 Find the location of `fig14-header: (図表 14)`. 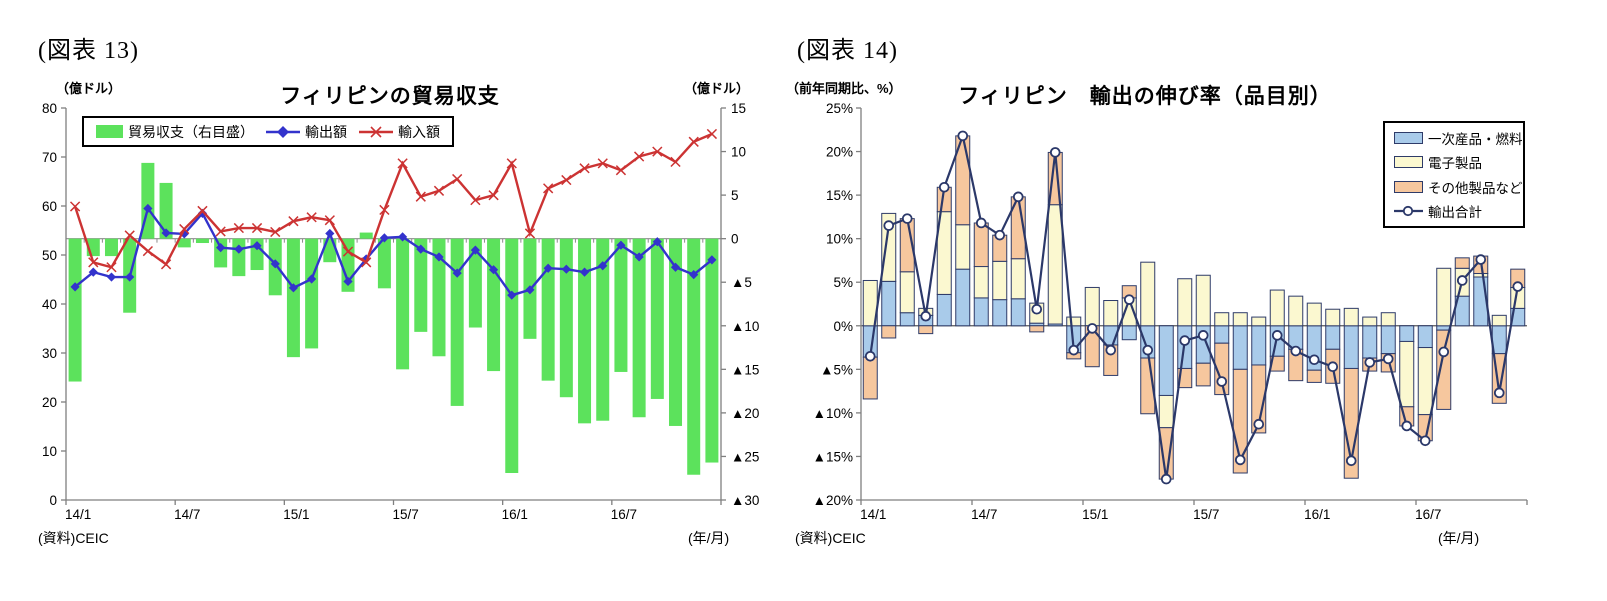

fig14-header: (図表 14) is located at coordinates (847, 51).